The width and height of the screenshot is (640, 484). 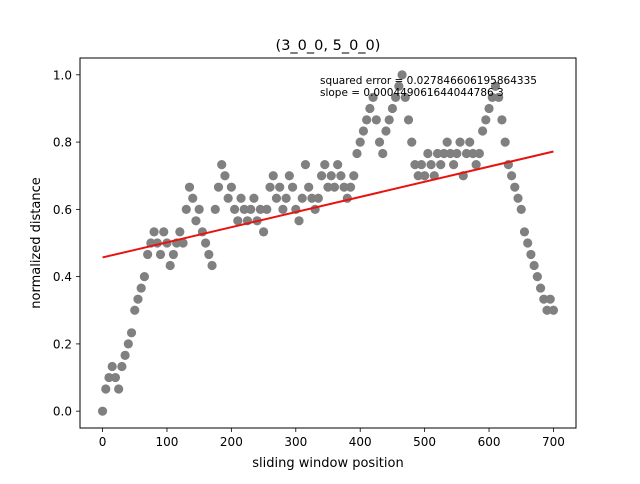 I want to click on chart-title: (3_0_0, 5_0_0), so click(x=328, y=46).